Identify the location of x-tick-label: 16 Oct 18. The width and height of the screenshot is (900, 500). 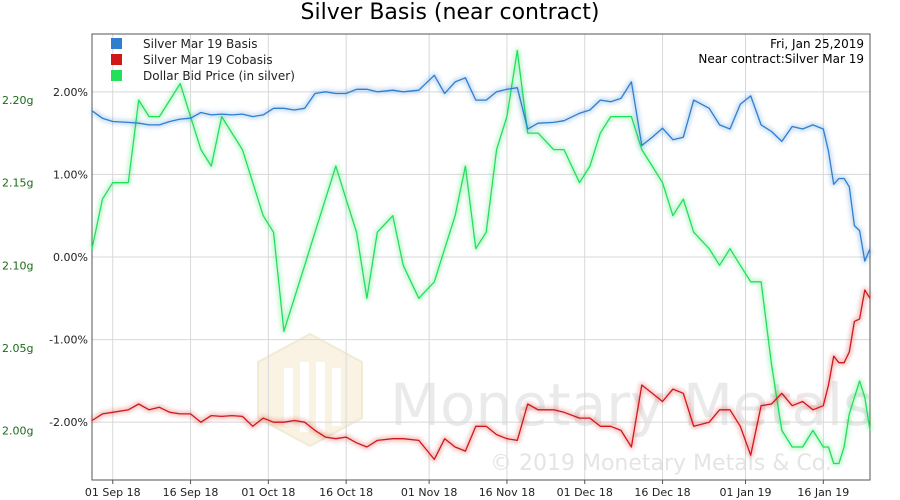
(346, 492).